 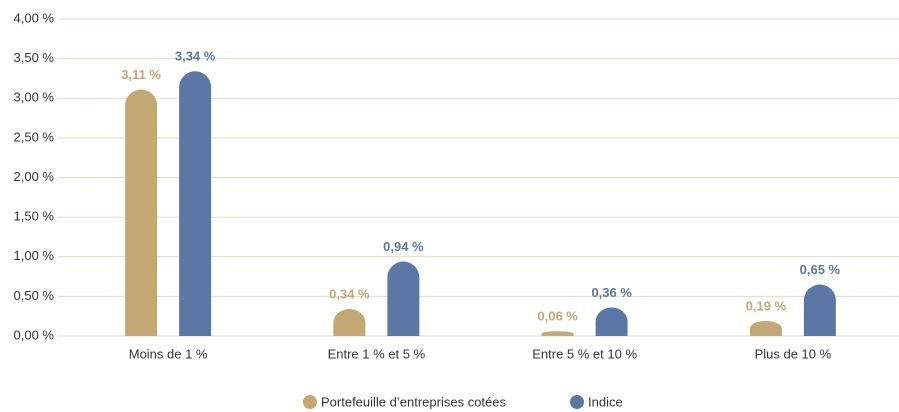 What do you see at coordinates (605, 401) in the screenshot?
I see `legend-label: Indice` at bounding box center [605, 401].